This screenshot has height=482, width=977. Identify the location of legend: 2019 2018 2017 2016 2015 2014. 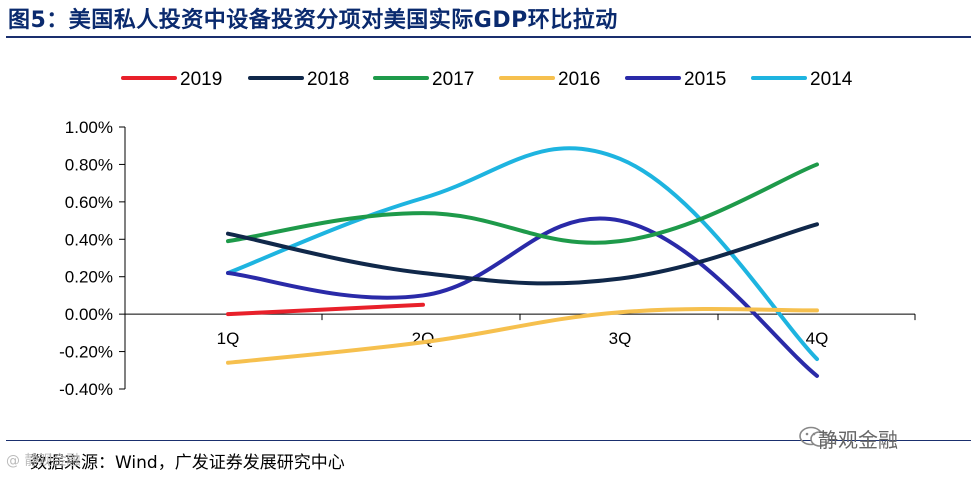
(487, 79).